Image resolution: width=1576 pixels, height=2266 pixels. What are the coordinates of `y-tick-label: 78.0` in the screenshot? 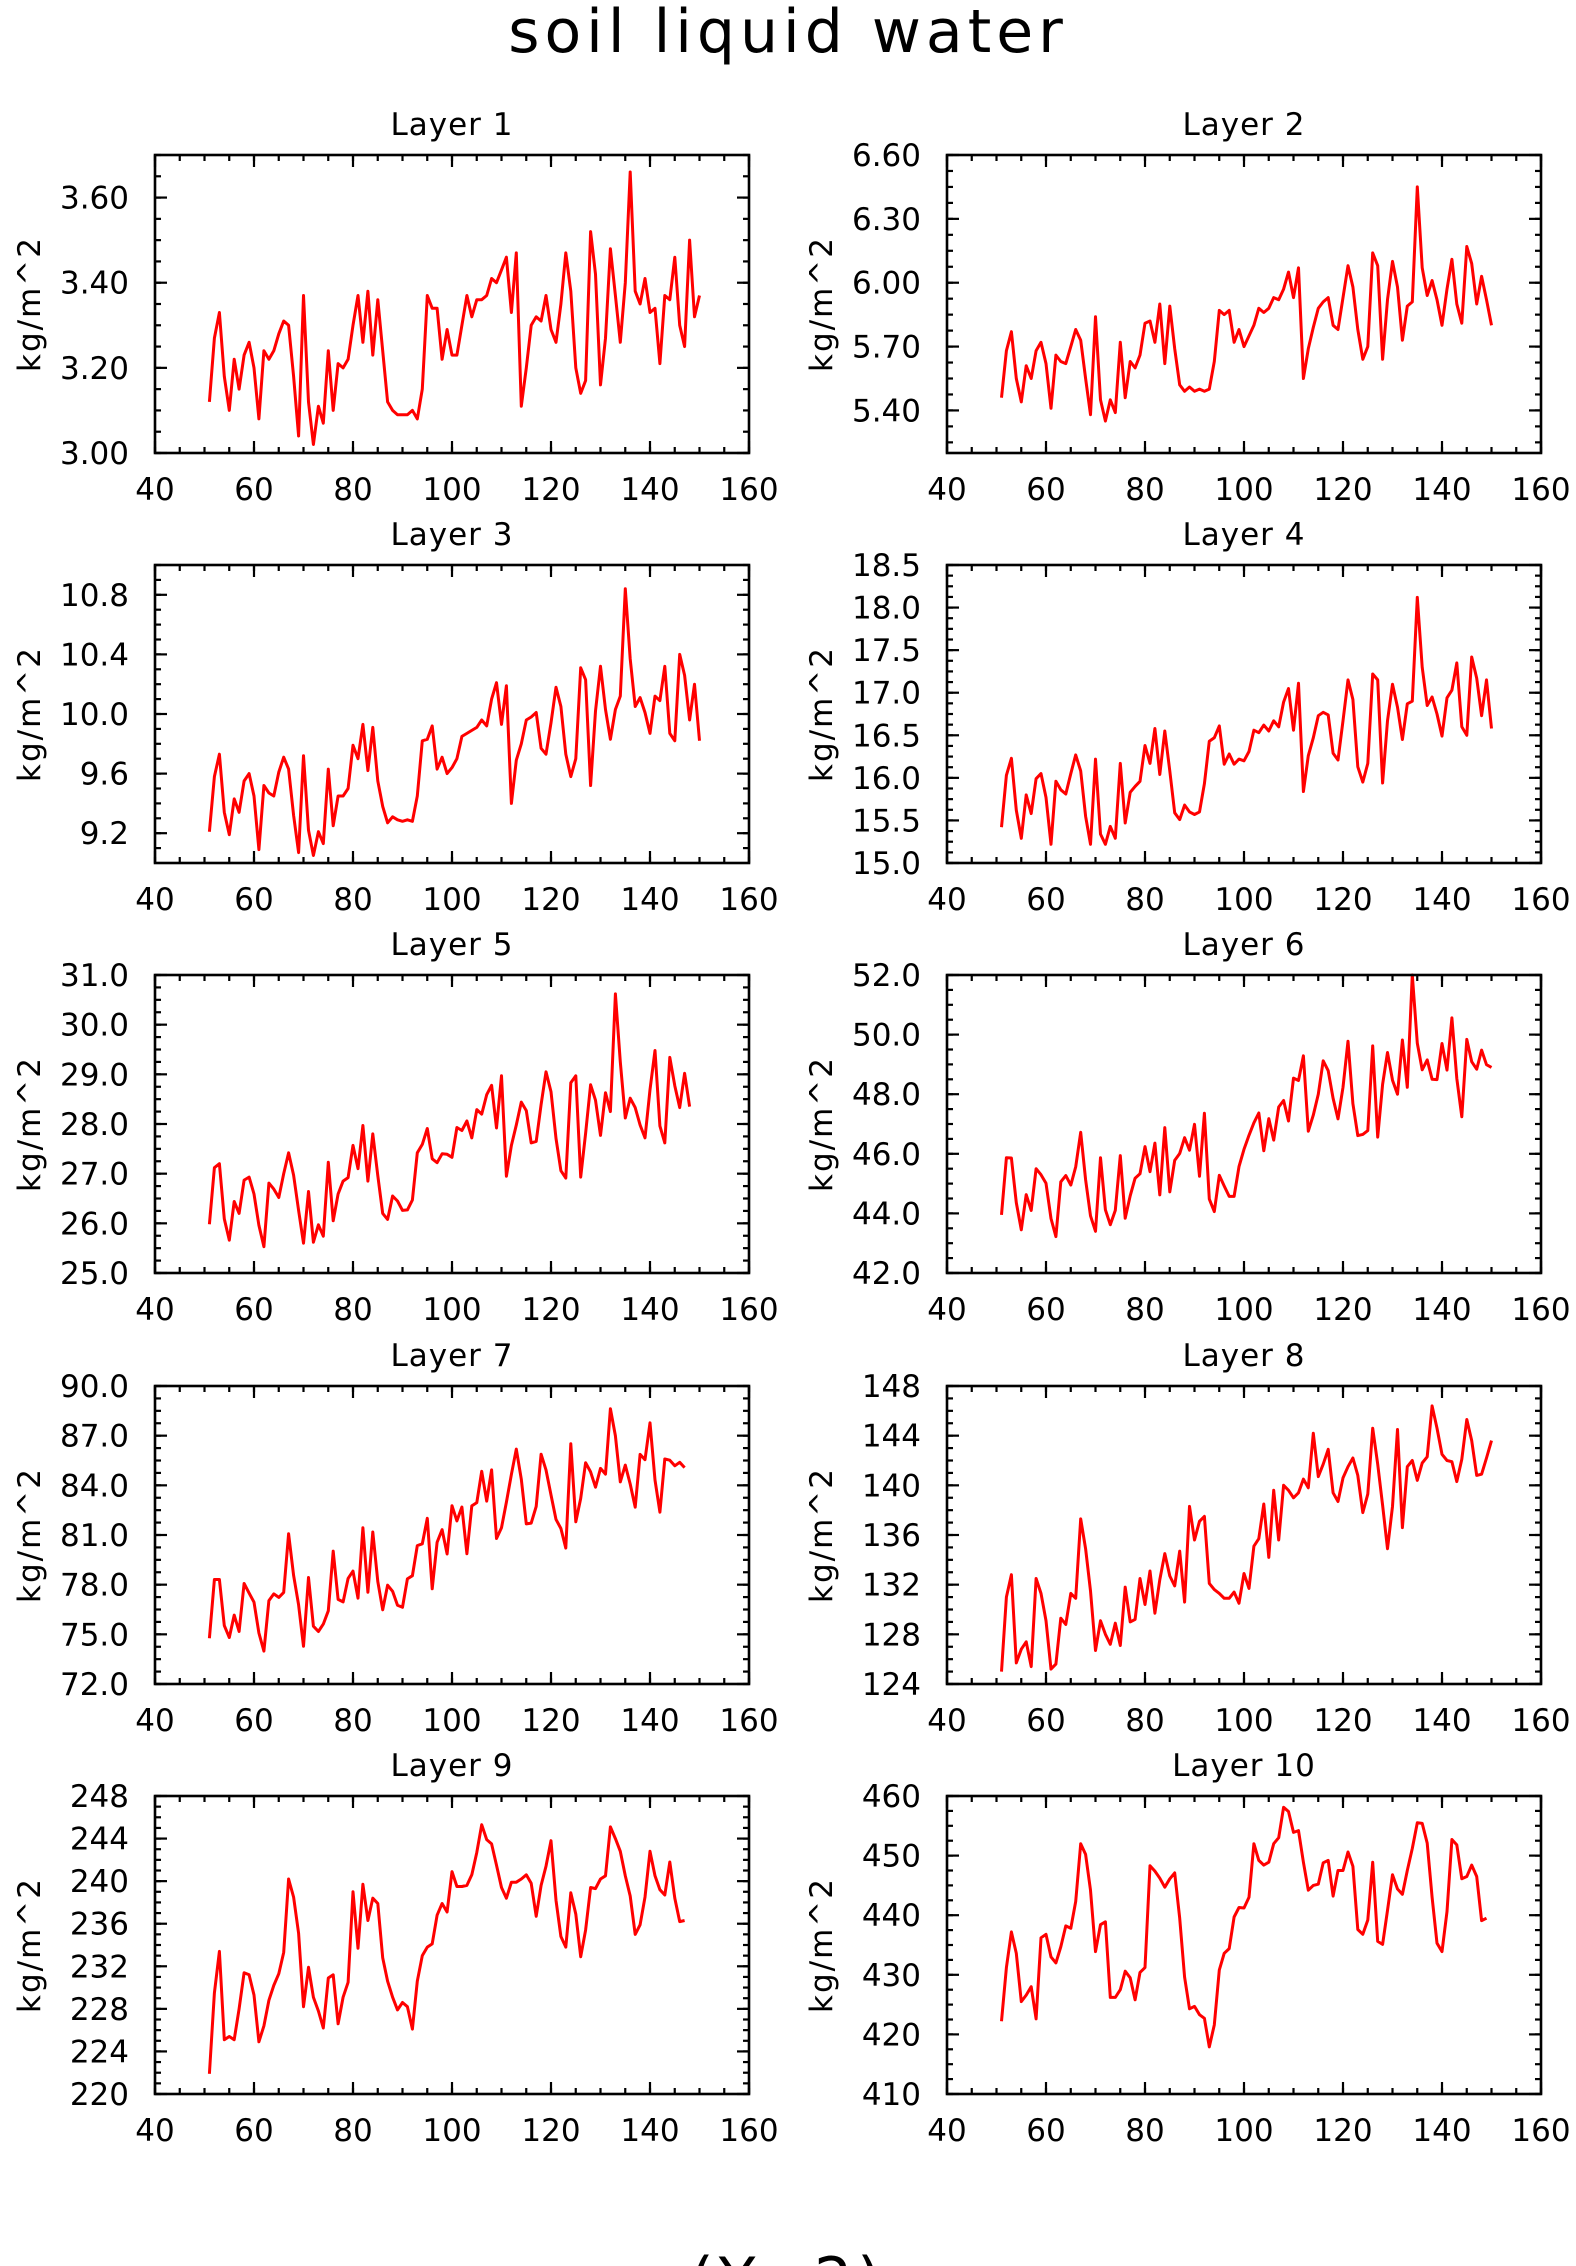 It's located at (94, 1586).